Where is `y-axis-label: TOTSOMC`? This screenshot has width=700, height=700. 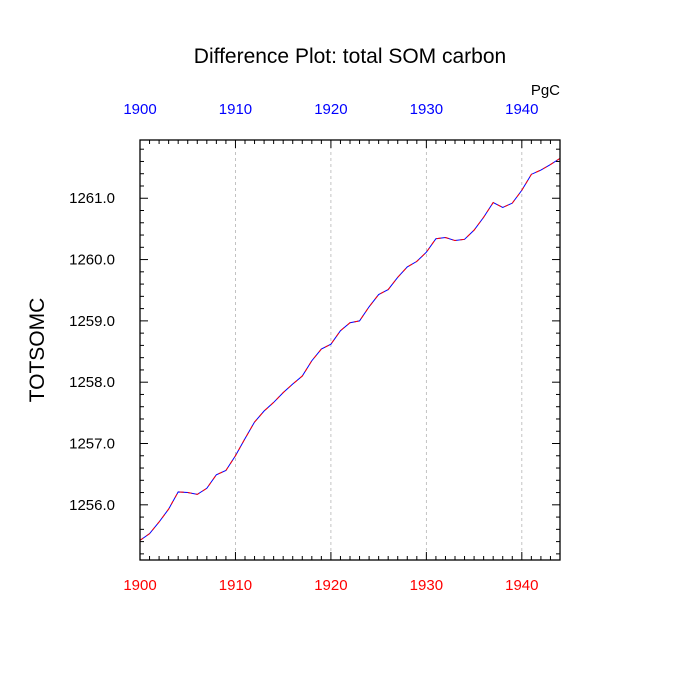
y-axis-label: TOTSOMC is located at coordinates (37, 350).